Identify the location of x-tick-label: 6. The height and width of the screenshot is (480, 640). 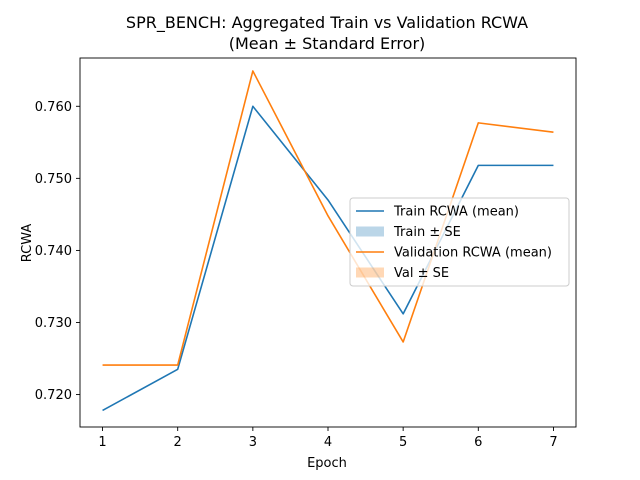
(478, 442).